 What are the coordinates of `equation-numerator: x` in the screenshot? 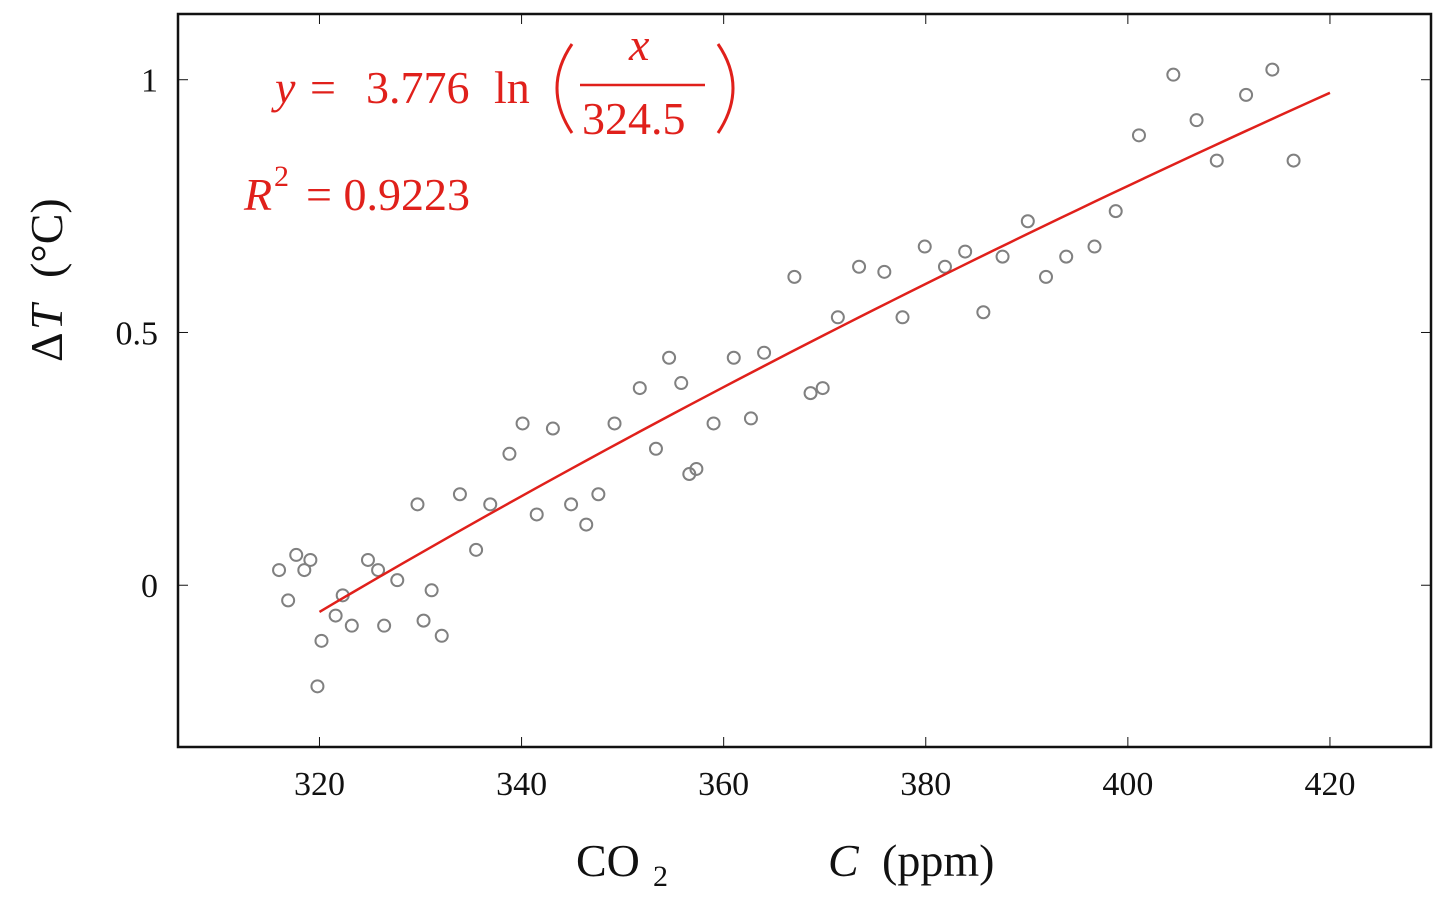 It's located at (639, 44).